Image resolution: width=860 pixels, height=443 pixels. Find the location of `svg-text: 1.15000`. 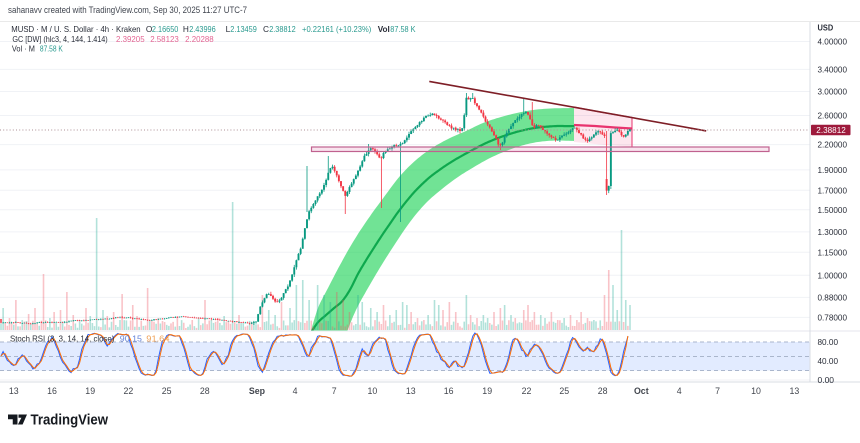

svg-text: 1.15000 is located at coordinates (833, 252).